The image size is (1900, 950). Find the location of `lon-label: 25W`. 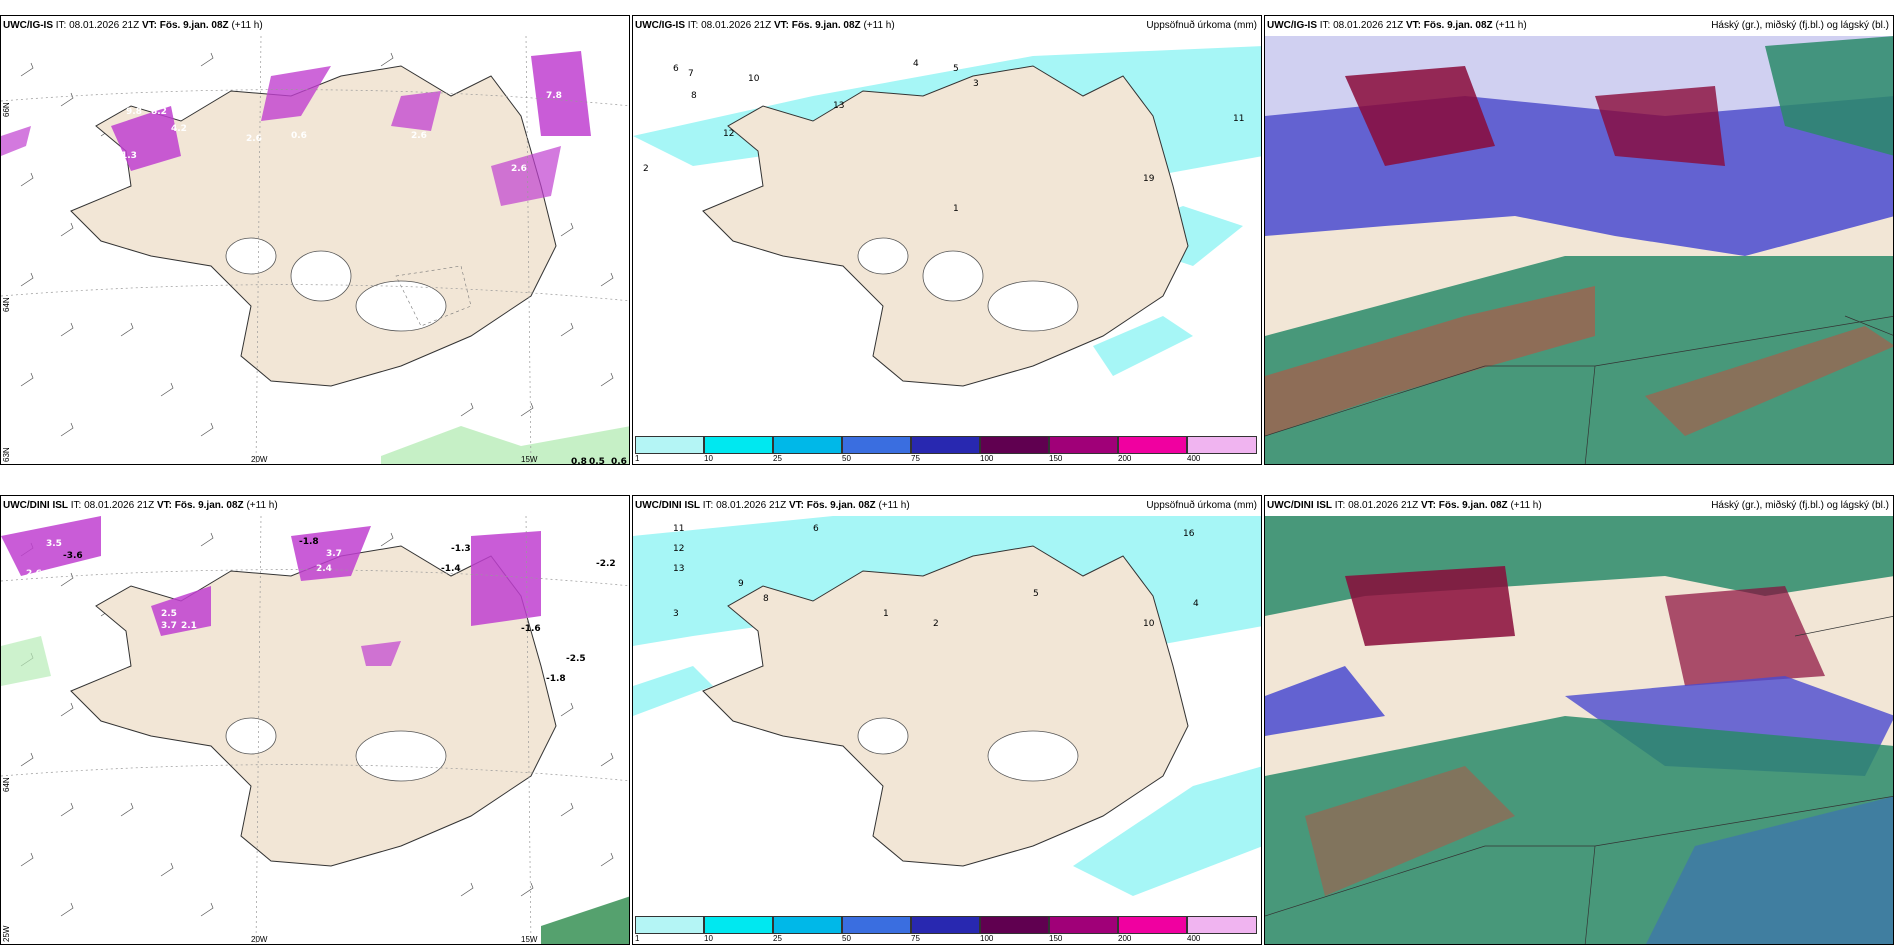

lon-label: 25W is located at coordinates (6, 933).